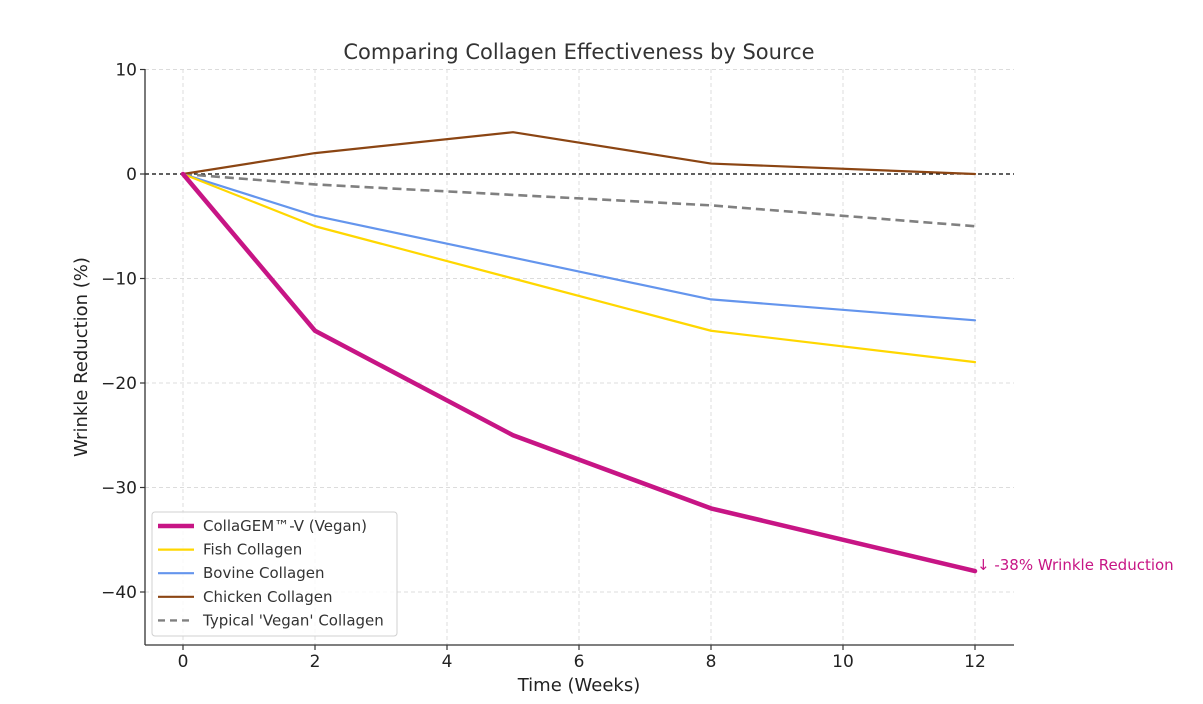 The width and height of the screenshot is (1203, 704). I want to click on legend-label-2: Bovine Collagen, so click(263, 573).